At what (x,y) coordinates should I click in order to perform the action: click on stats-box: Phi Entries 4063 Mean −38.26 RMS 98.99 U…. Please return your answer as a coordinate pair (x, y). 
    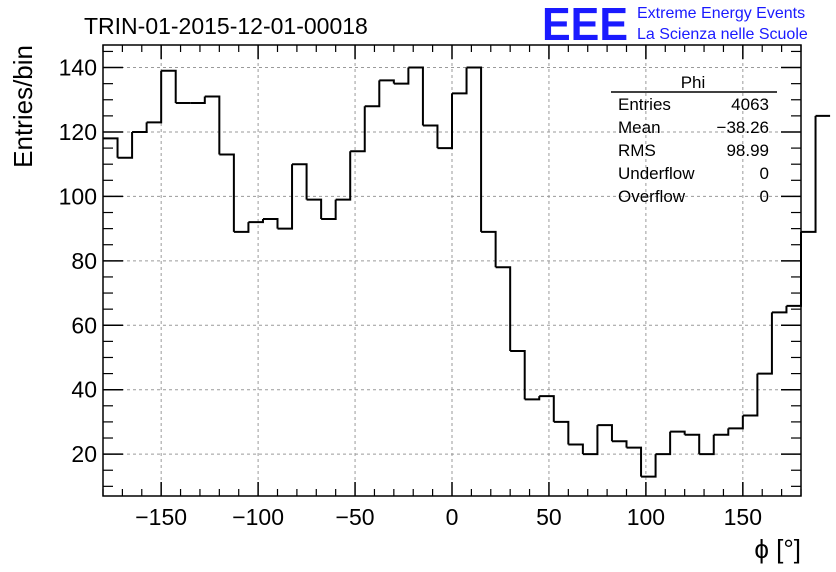
    Looking at the image, I should click on (694, 139).